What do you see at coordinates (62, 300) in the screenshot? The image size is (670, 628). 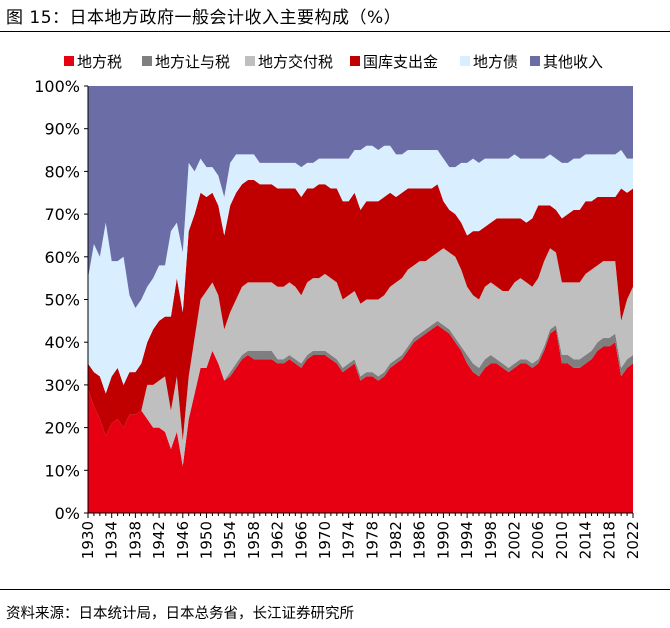 I see `y-tick-label: 50%` at bounding box center [62, 300].